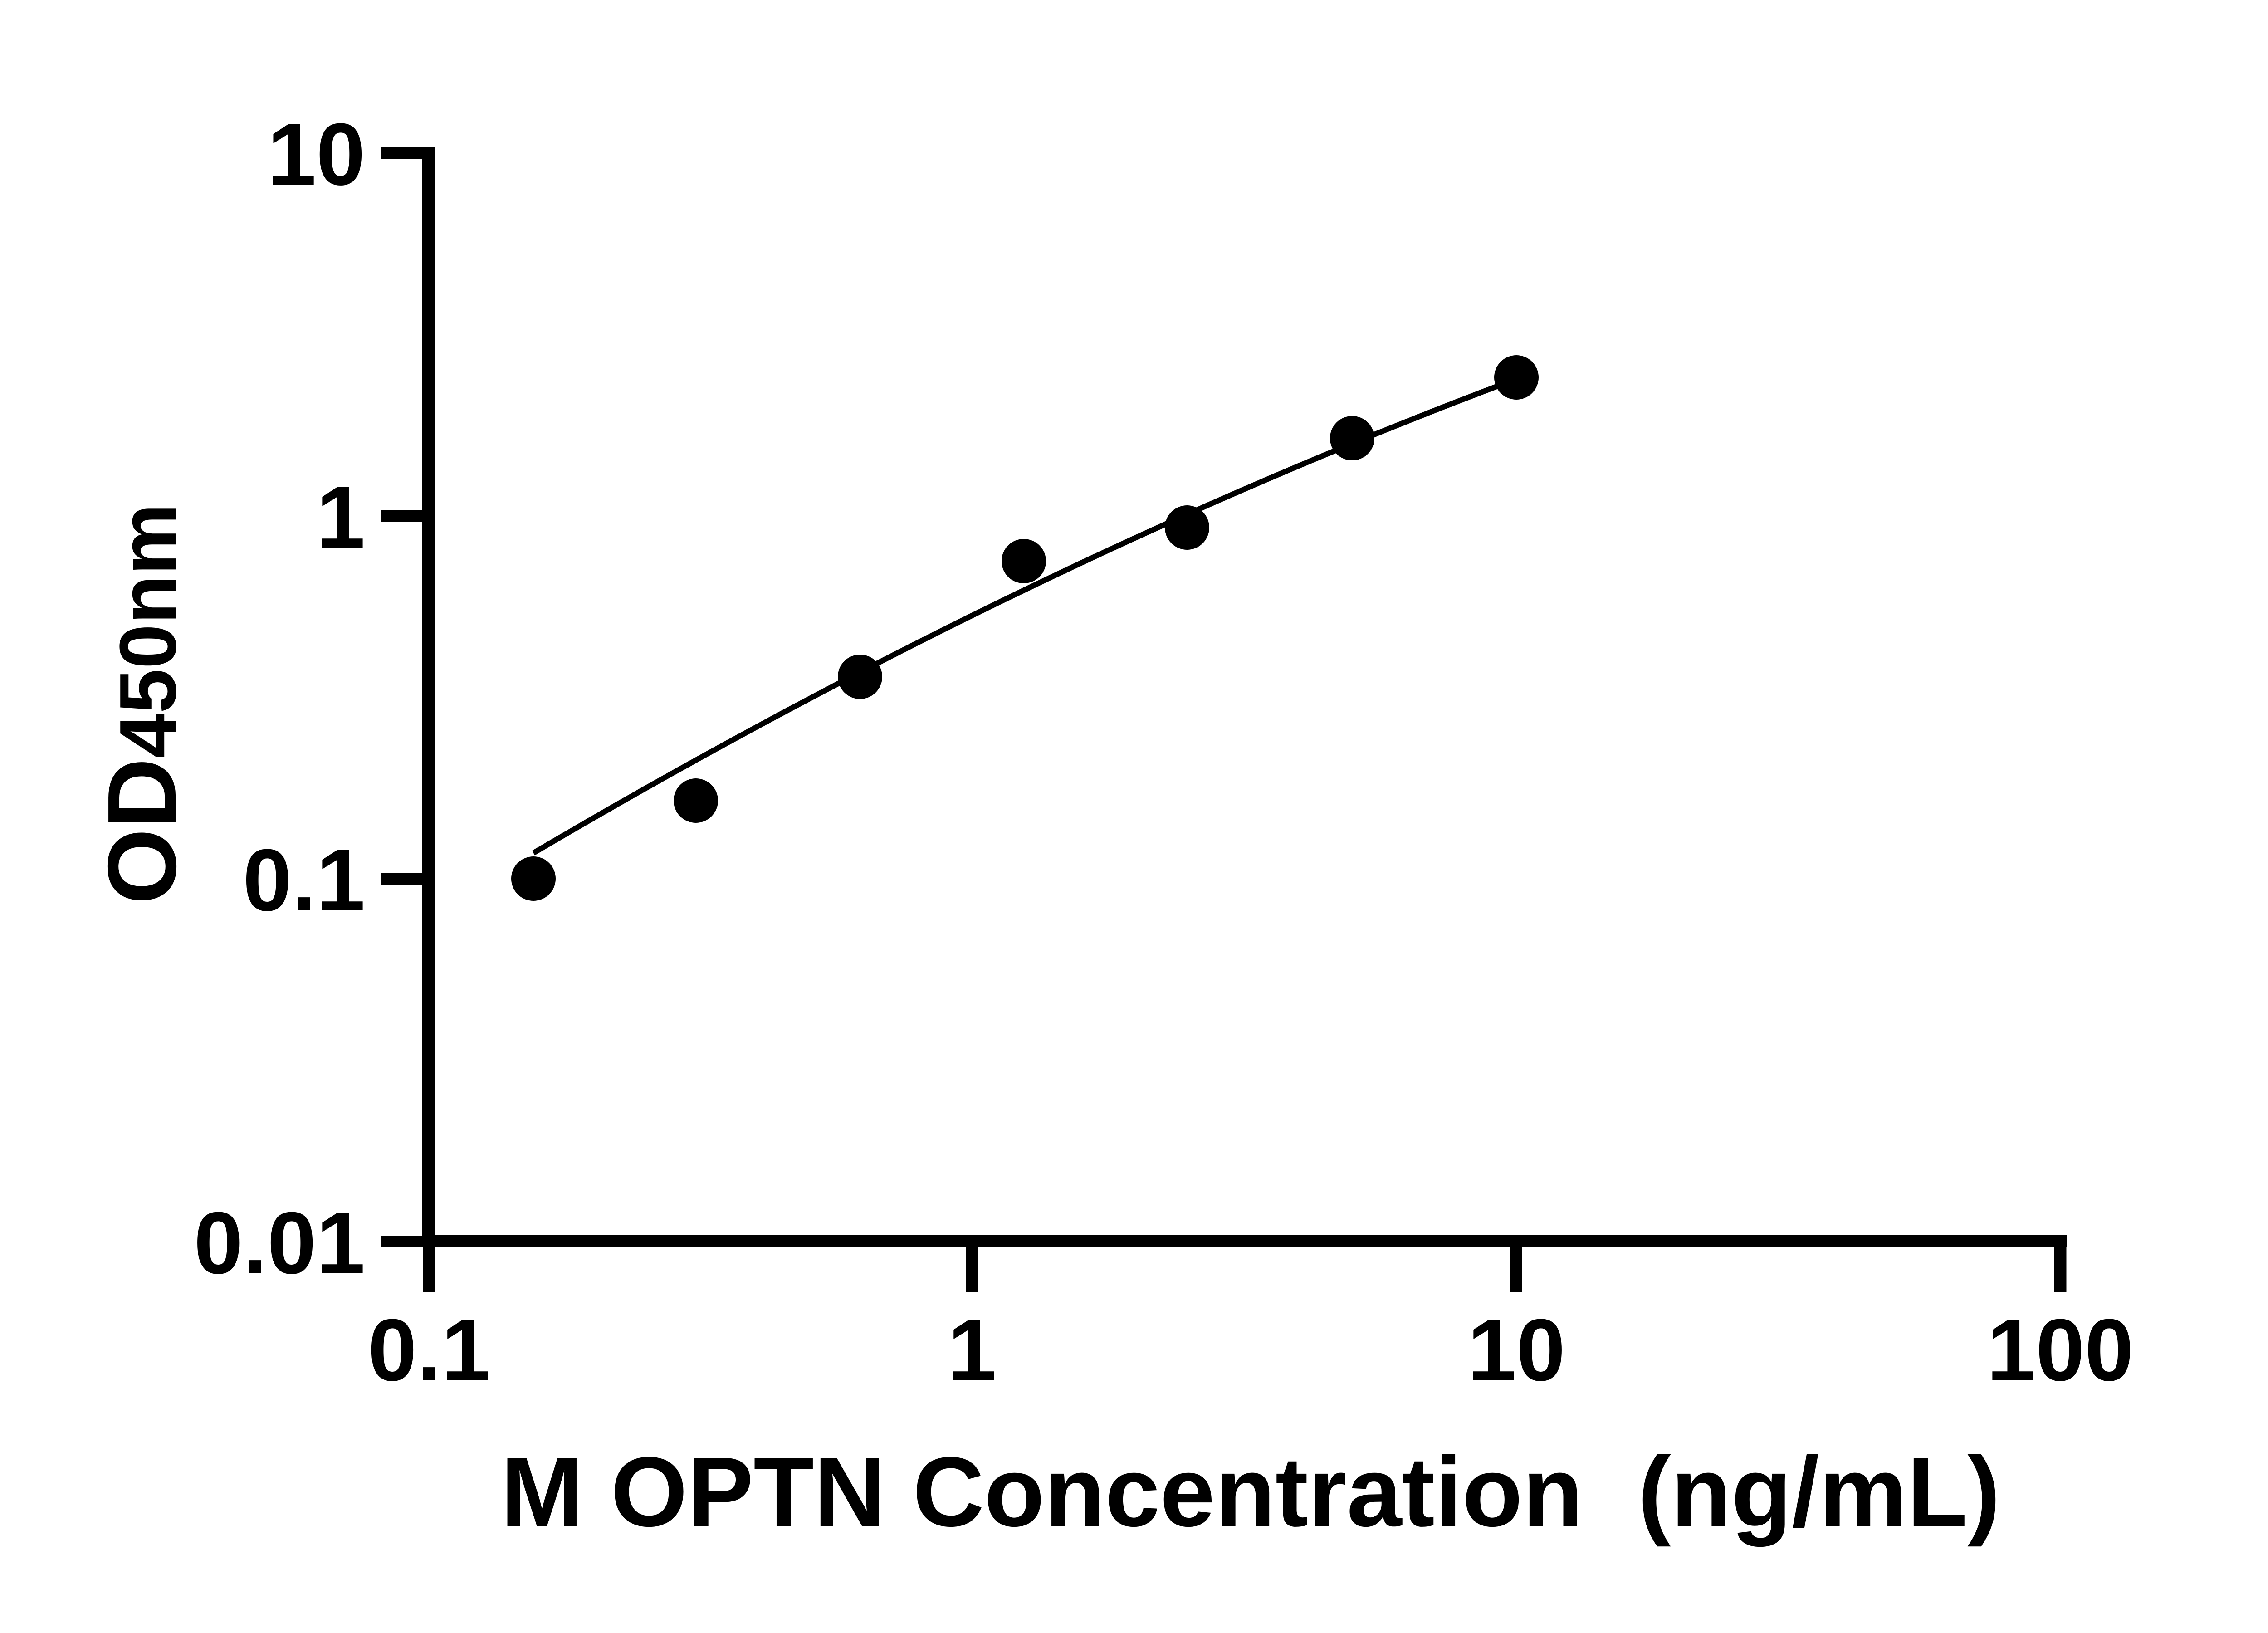 The height and width of the screenshot is (1633, 2268). What do you see at coordinates (1251, 1492) in the screenshot?
I see `svg-text: M OPTN Concentration (ng/mL)` at bounding box center [1251, 1492].